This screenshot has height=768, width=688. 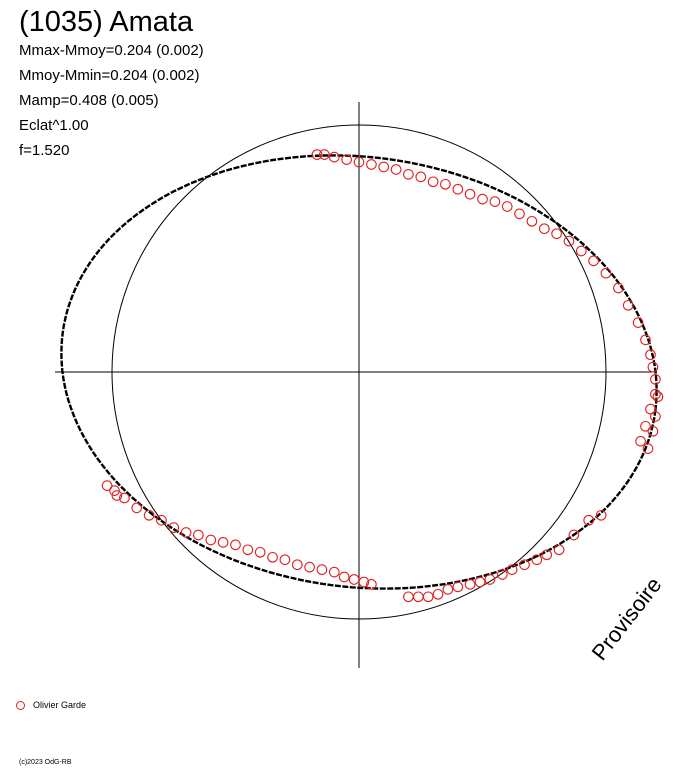 I want to click on legend: Olivier Garde, so click(x=51, y=705).